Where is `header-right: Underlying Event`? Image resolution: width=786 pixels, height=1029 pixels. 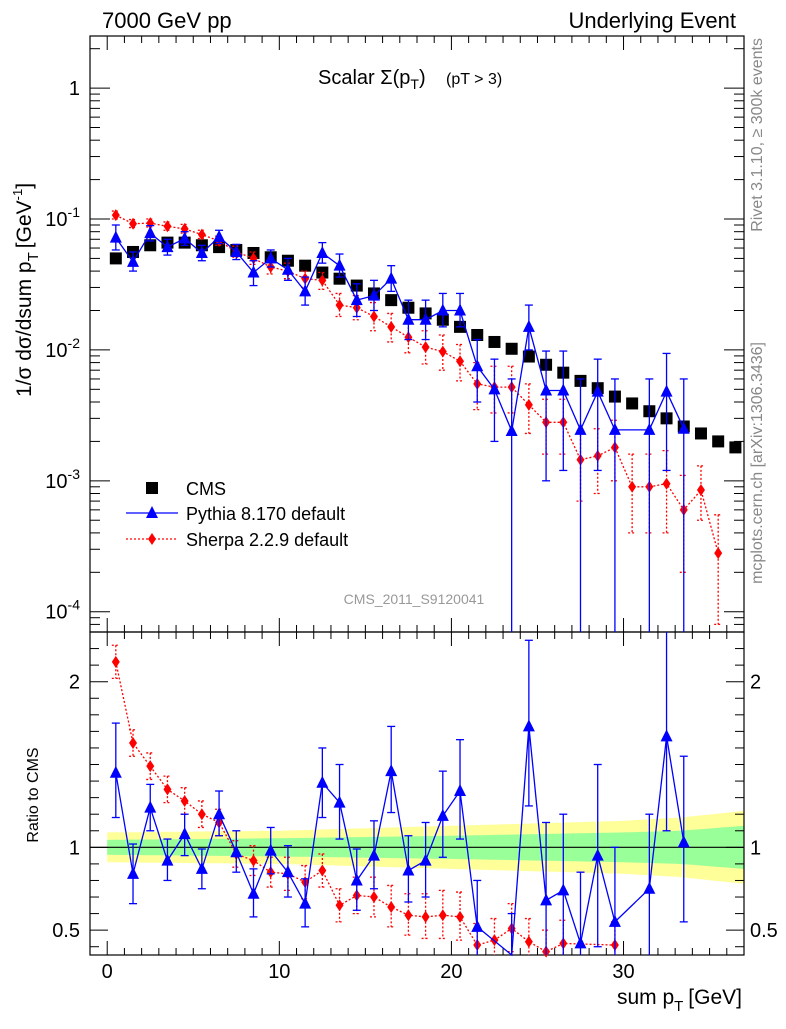 header-right: Underlying Event is located at coordinates (652, 20).